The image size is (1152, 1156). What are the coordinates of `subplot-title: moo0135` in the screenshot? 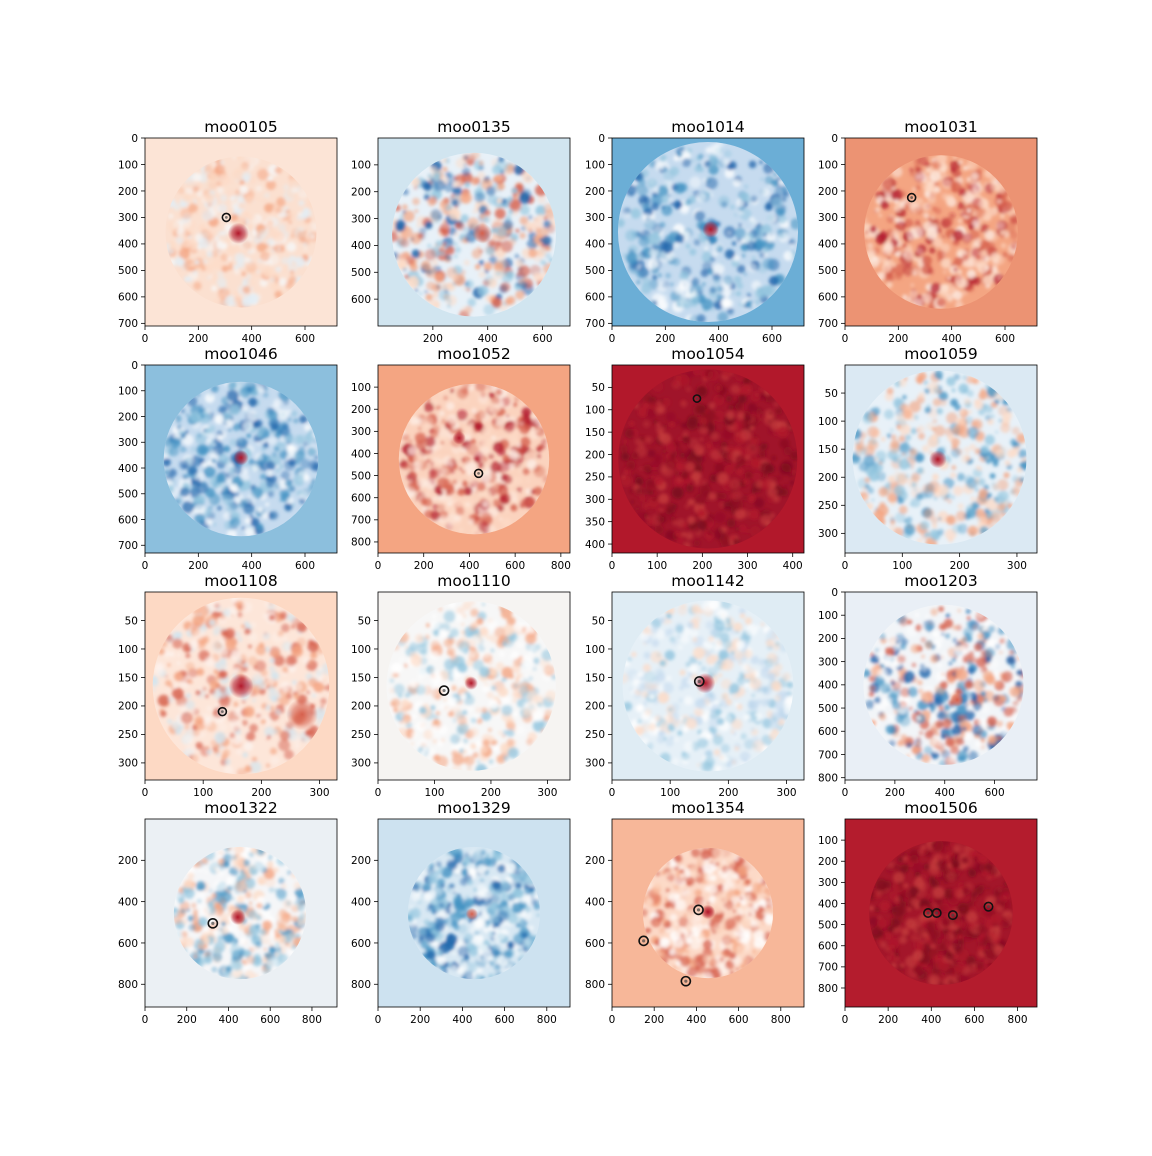 It's located at (474, 127).